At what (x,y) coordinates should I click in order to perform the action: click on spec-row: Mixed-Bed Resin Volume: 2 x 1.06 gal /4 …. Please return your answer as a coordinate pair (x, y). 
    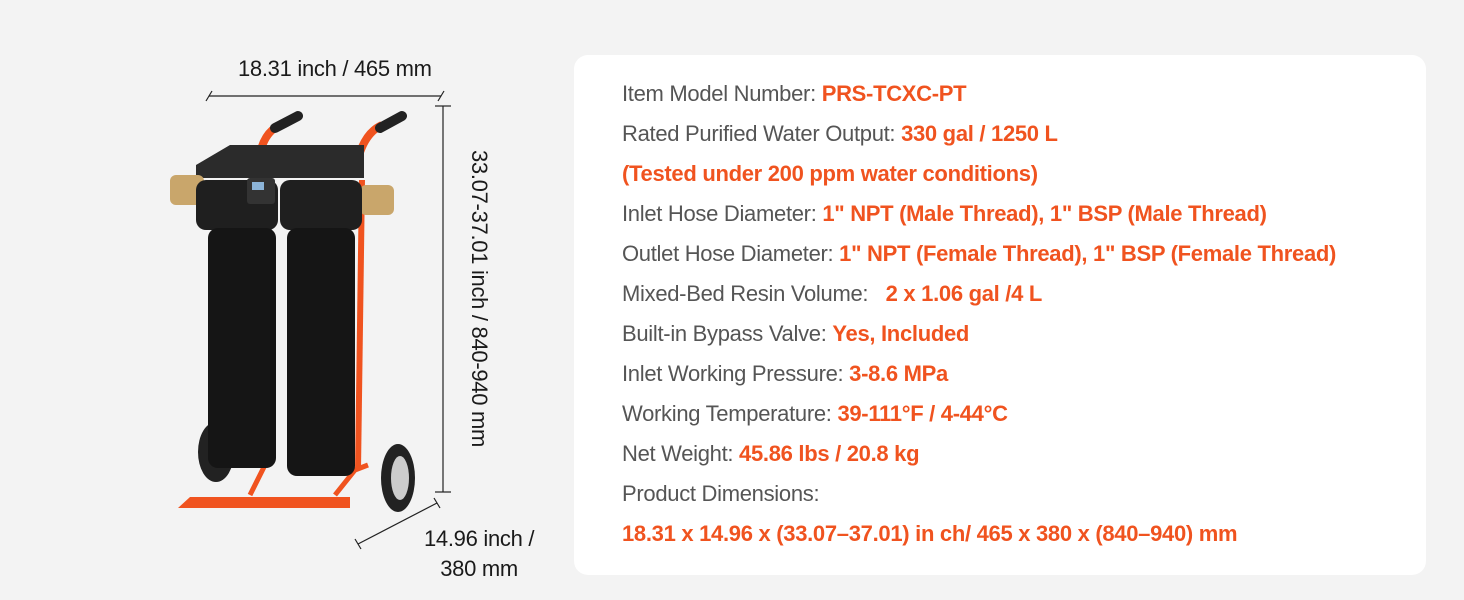
    Looking at the image, I should click on (832, 294).